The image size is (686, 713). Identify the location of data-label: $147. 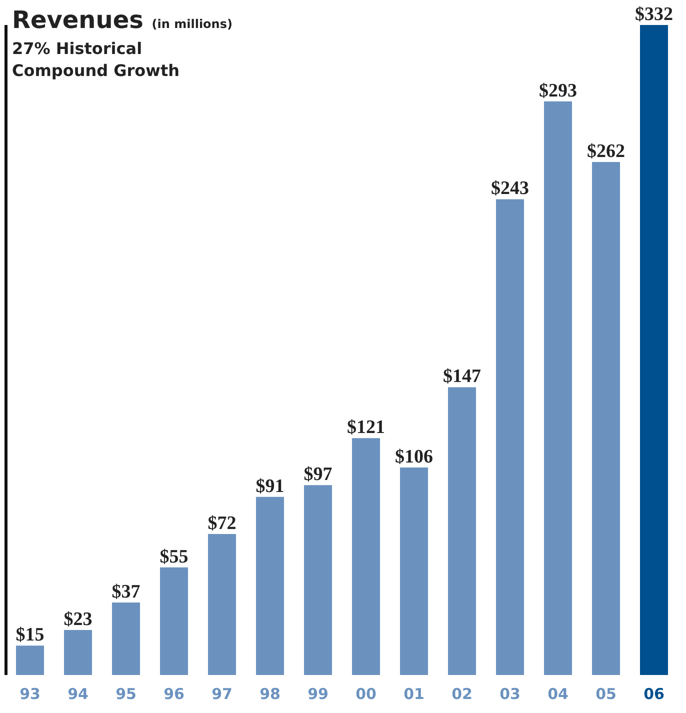
(462, 377).